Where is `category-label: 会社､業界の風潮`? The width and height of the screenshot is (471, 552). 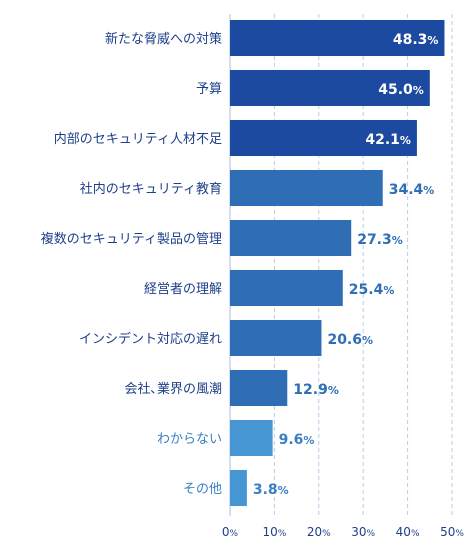 category-label: 会社､業界の風潮 is located at coordinates (173, 389).